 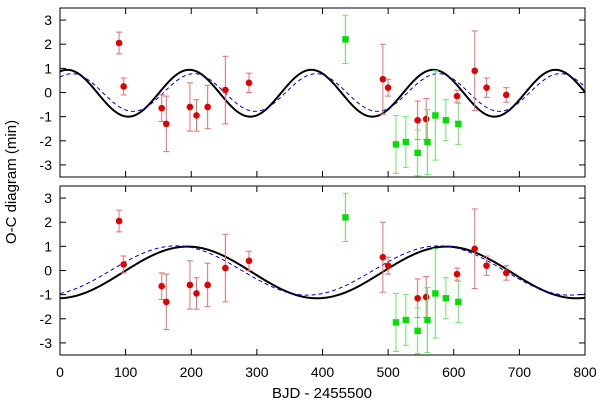 I want to click on top-y-tick-label: 3, so click(x=48, y=20).